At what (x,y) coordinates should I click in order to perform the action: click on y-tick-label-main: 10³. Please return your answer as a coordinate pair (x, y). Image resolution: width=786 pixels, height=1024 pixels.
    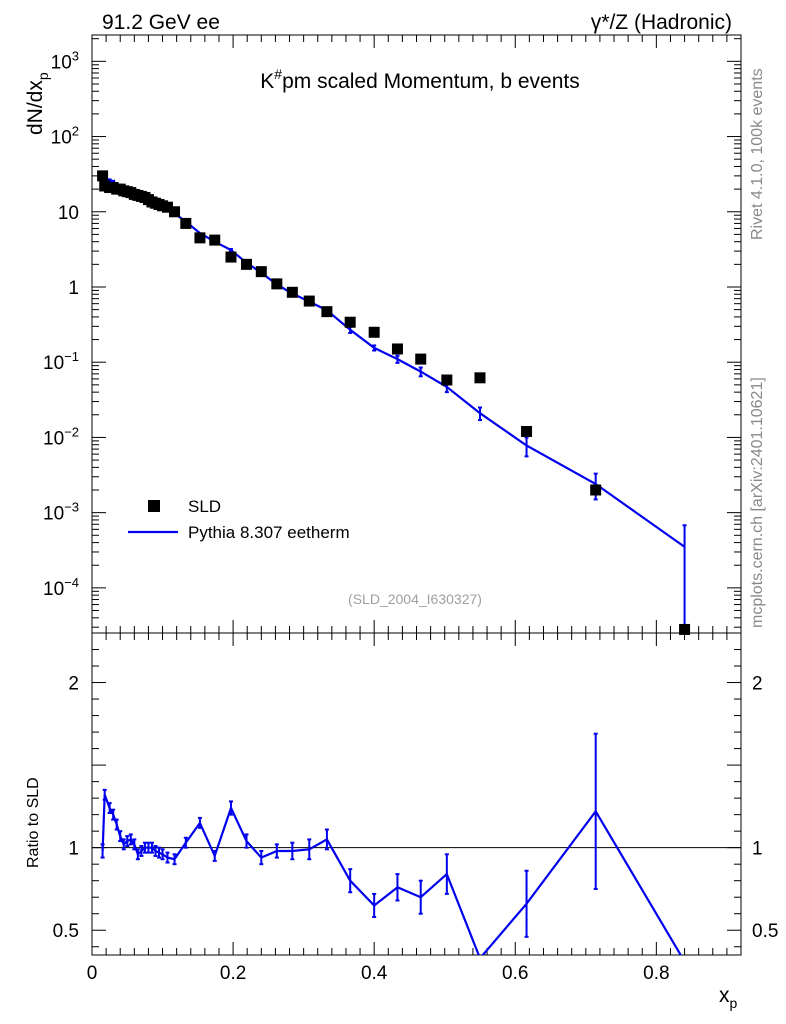
    Looking at the image, I should click on (65, 60).